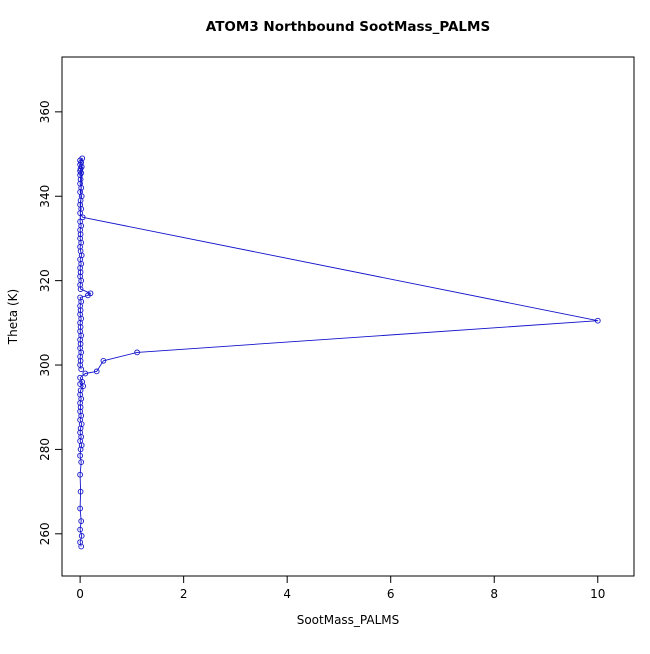 The image size is (650, 654). What do you see at coordinates (348, 27) in the screenshot?
I see `plot-title: ATOM3 Northbound SootMass_PALMS` at bounding box center [348, 27].